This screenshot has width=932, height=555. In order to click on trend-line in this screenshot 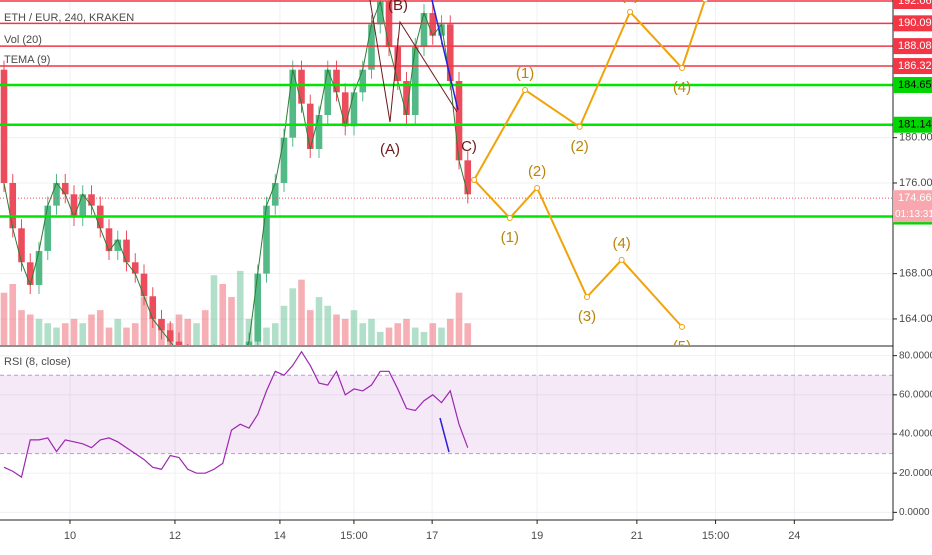, I will do `click(445, 55)`.